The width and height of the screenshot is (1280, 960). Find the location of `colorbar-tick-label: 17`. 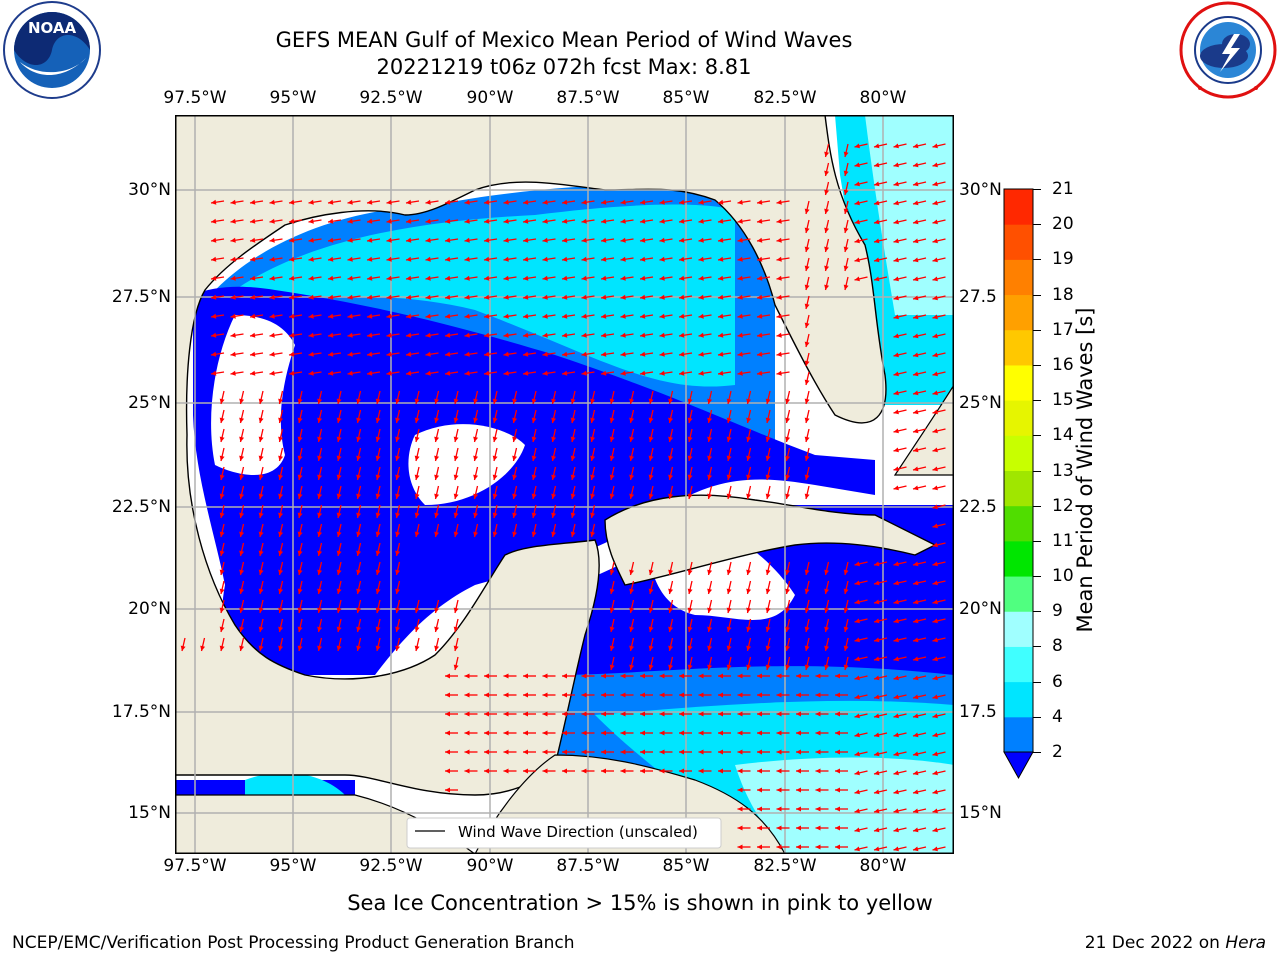

colorbar-tick-label: 17 is located at coordinates (1063, 329).